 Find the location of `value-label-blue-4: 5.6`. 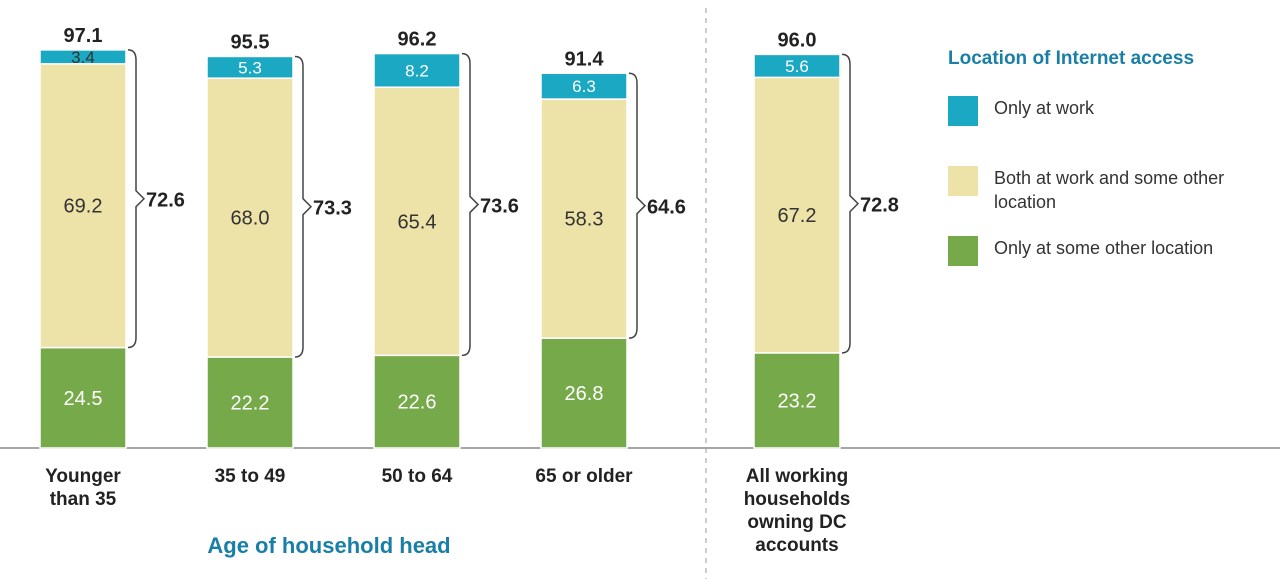

value-label-blue-4: 5.6 is located at coordinates (797, 66).